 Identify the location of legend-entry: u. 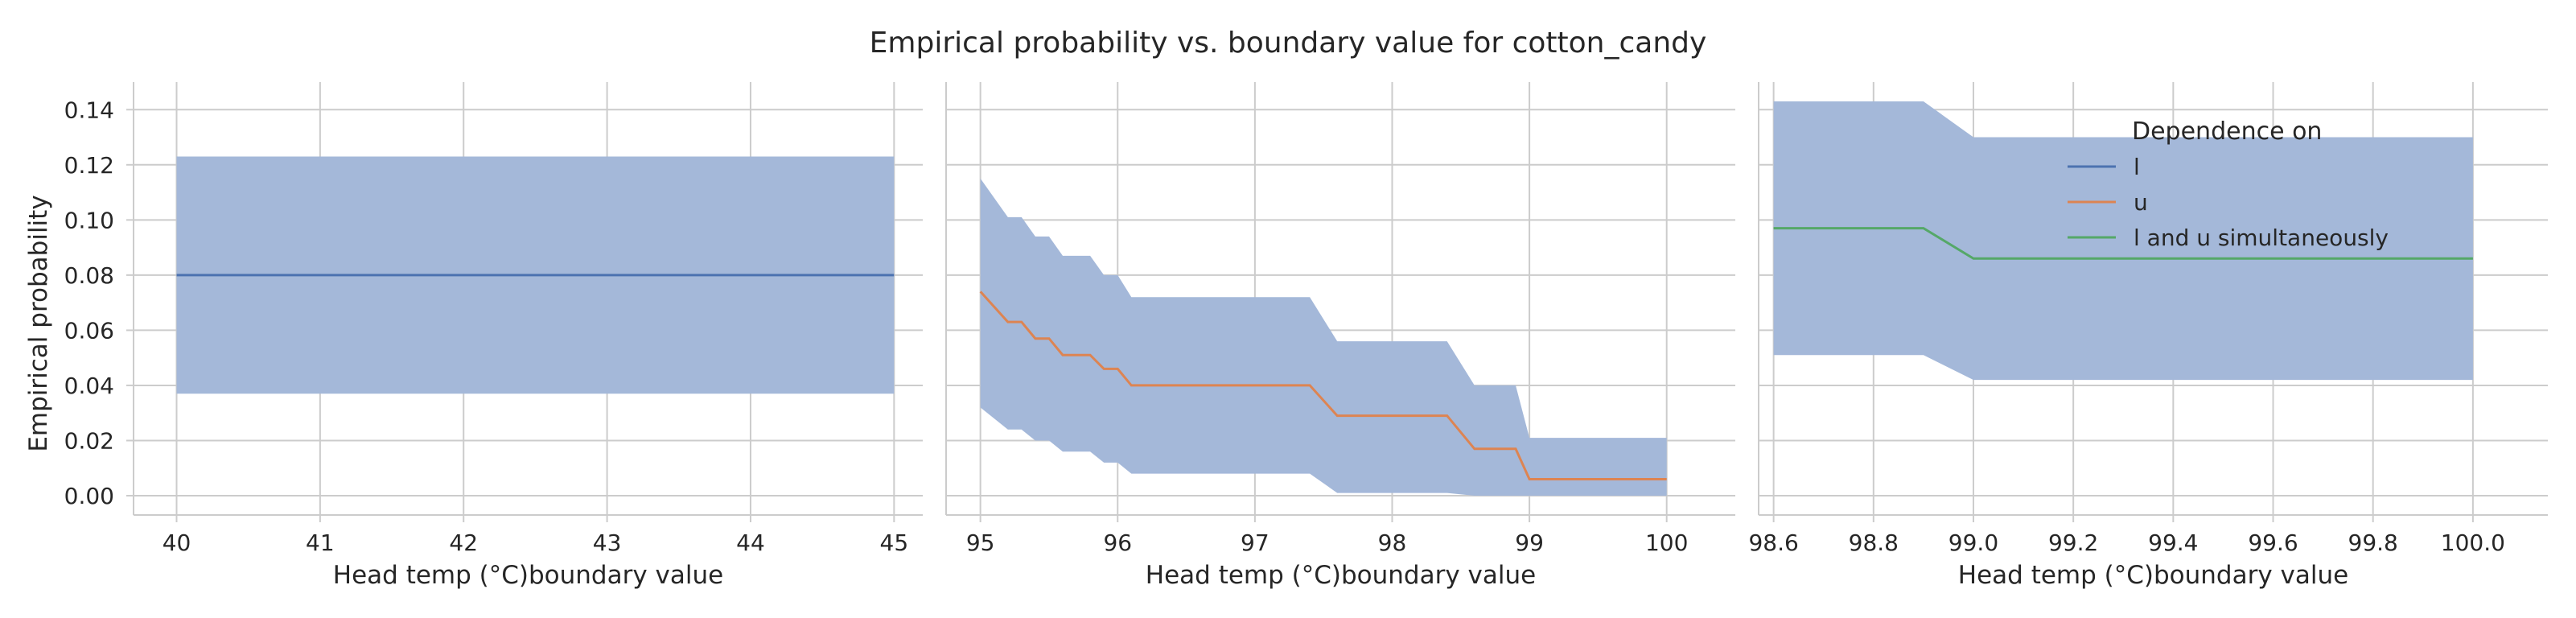
(2141, 202).